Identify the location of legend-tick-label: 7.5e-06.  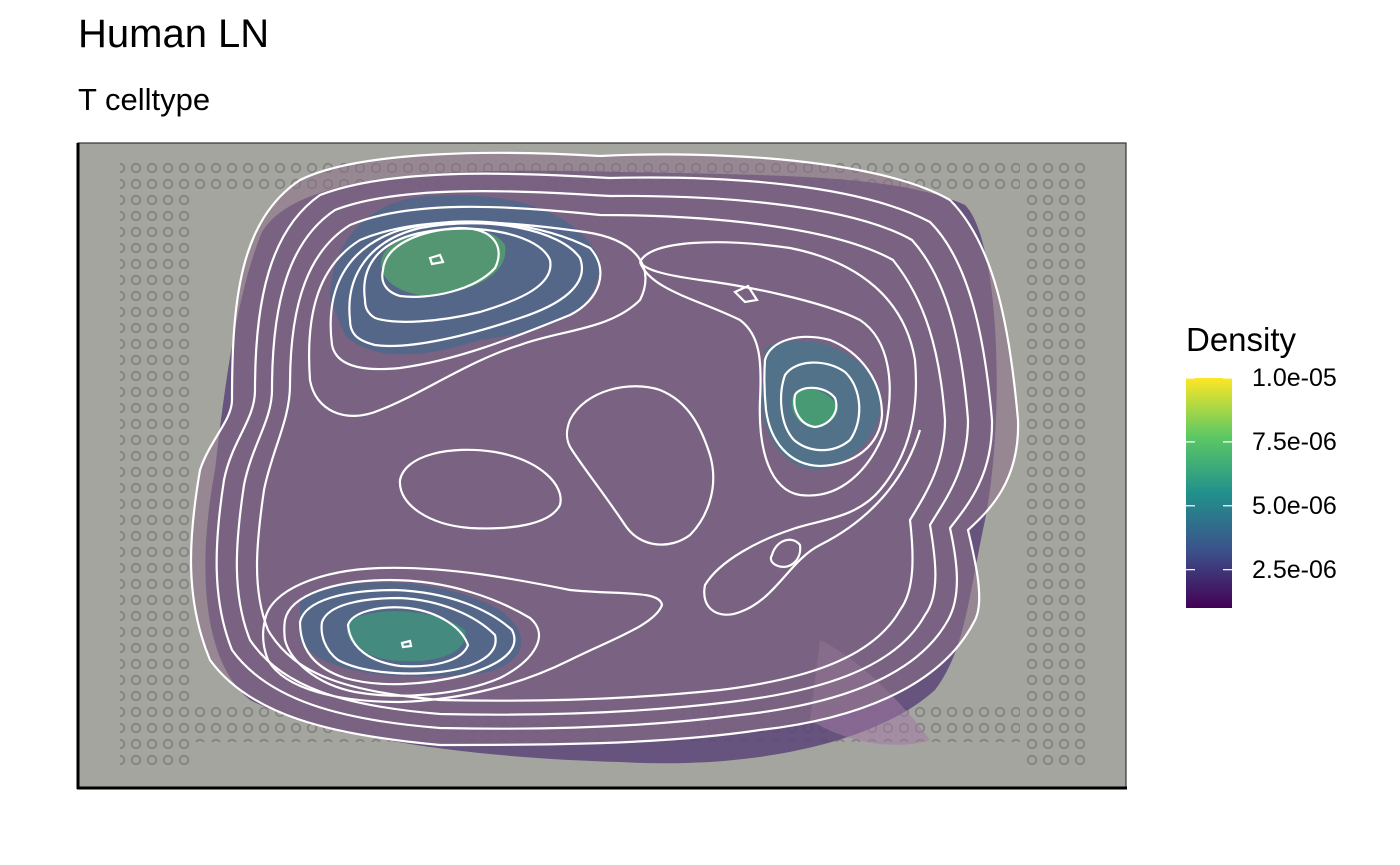
(1294, 441).